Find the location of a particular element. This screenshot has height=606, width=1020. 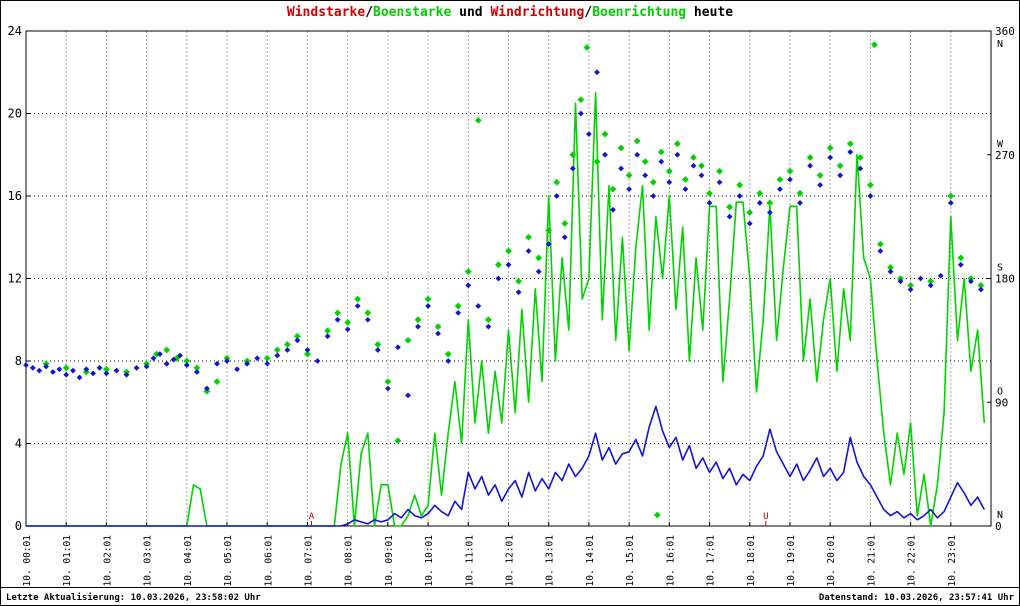

x-tick-label: 10. 09:01 is located at coordinates (389, 561).